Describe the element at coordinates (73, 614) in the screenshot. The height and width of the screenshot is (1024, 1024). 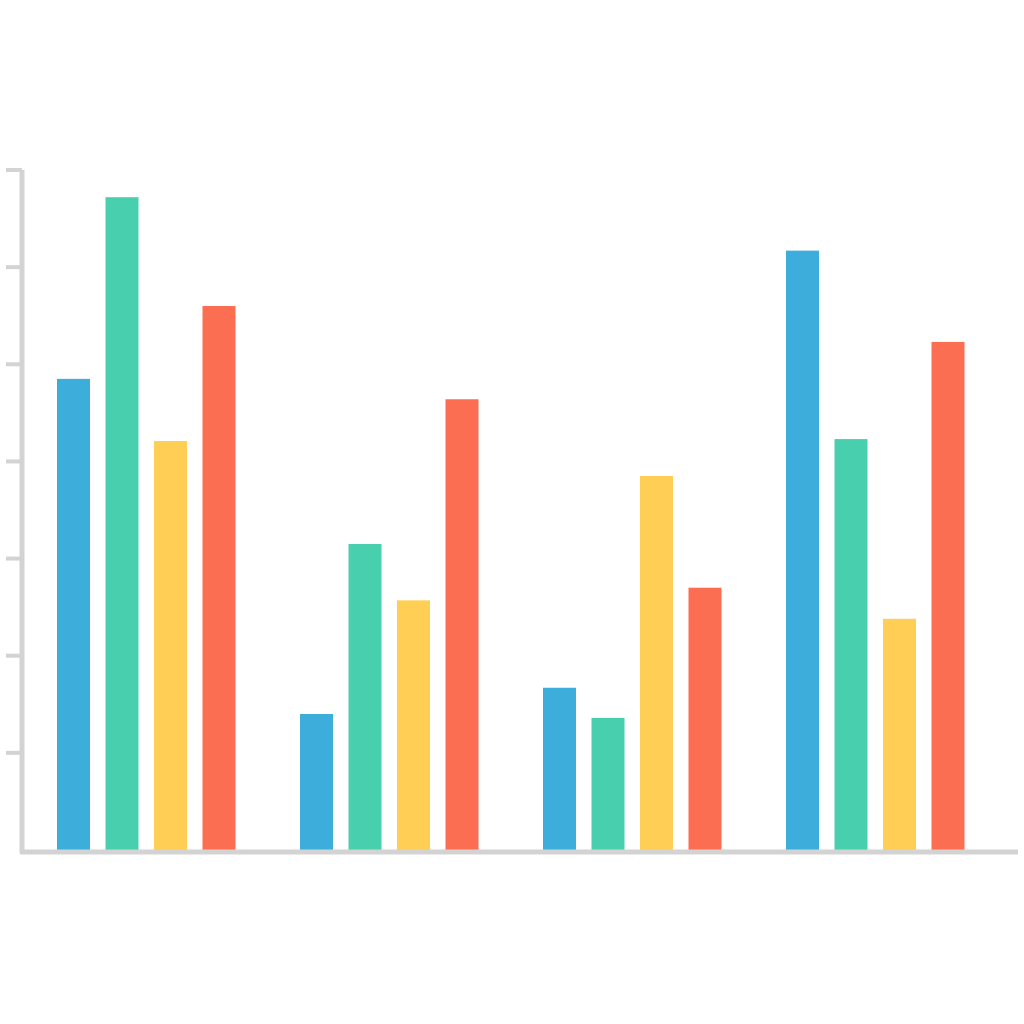
I see `bar-group1-series1` at that location.